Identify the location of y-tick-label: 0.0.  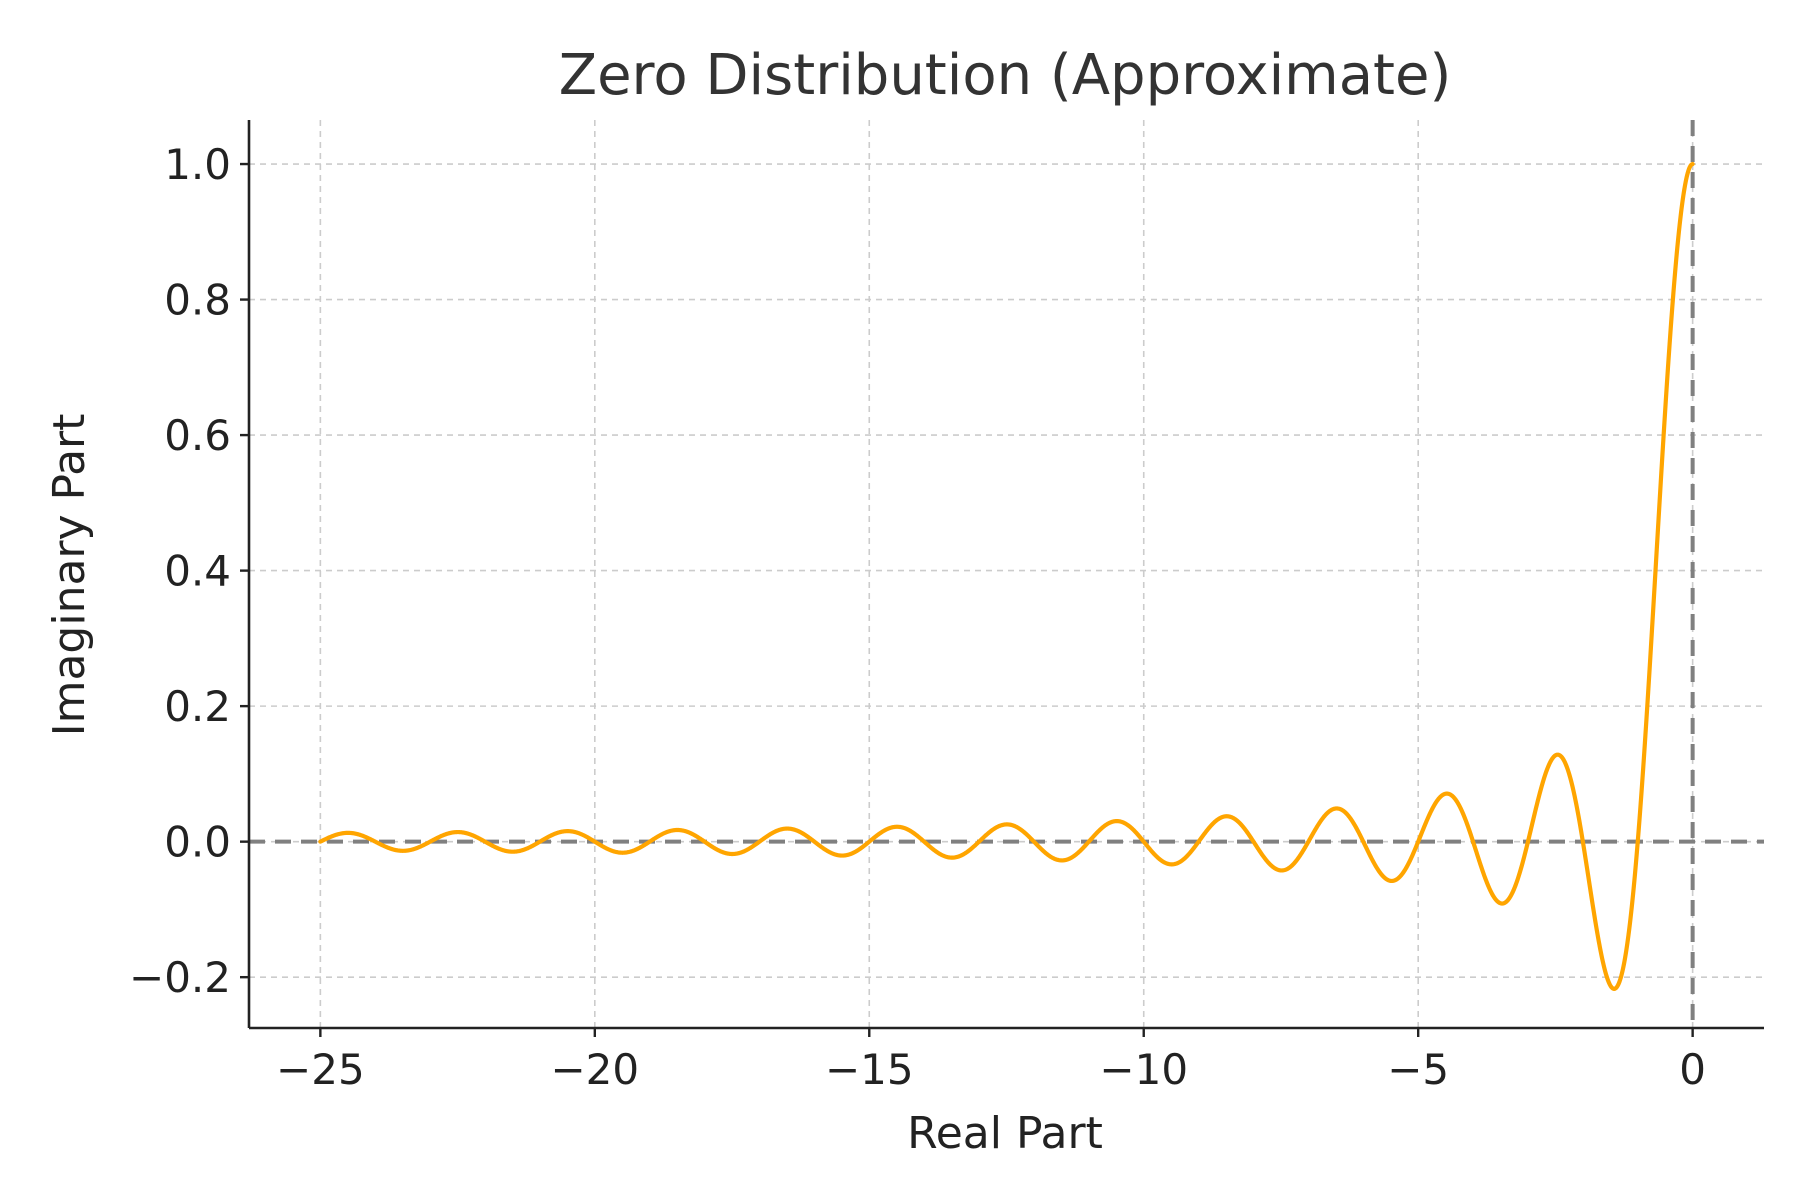
(197, 842).